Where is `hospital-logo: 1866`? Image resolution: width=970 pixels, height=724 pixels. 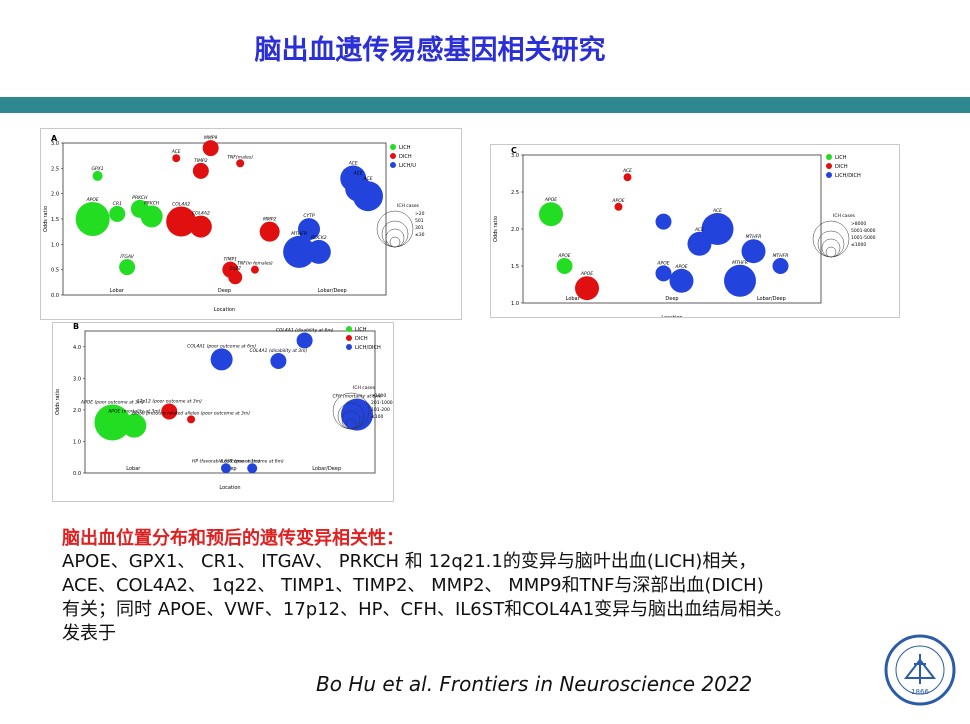 hospital-logo: 1866 is located at coordinates (920, 670).